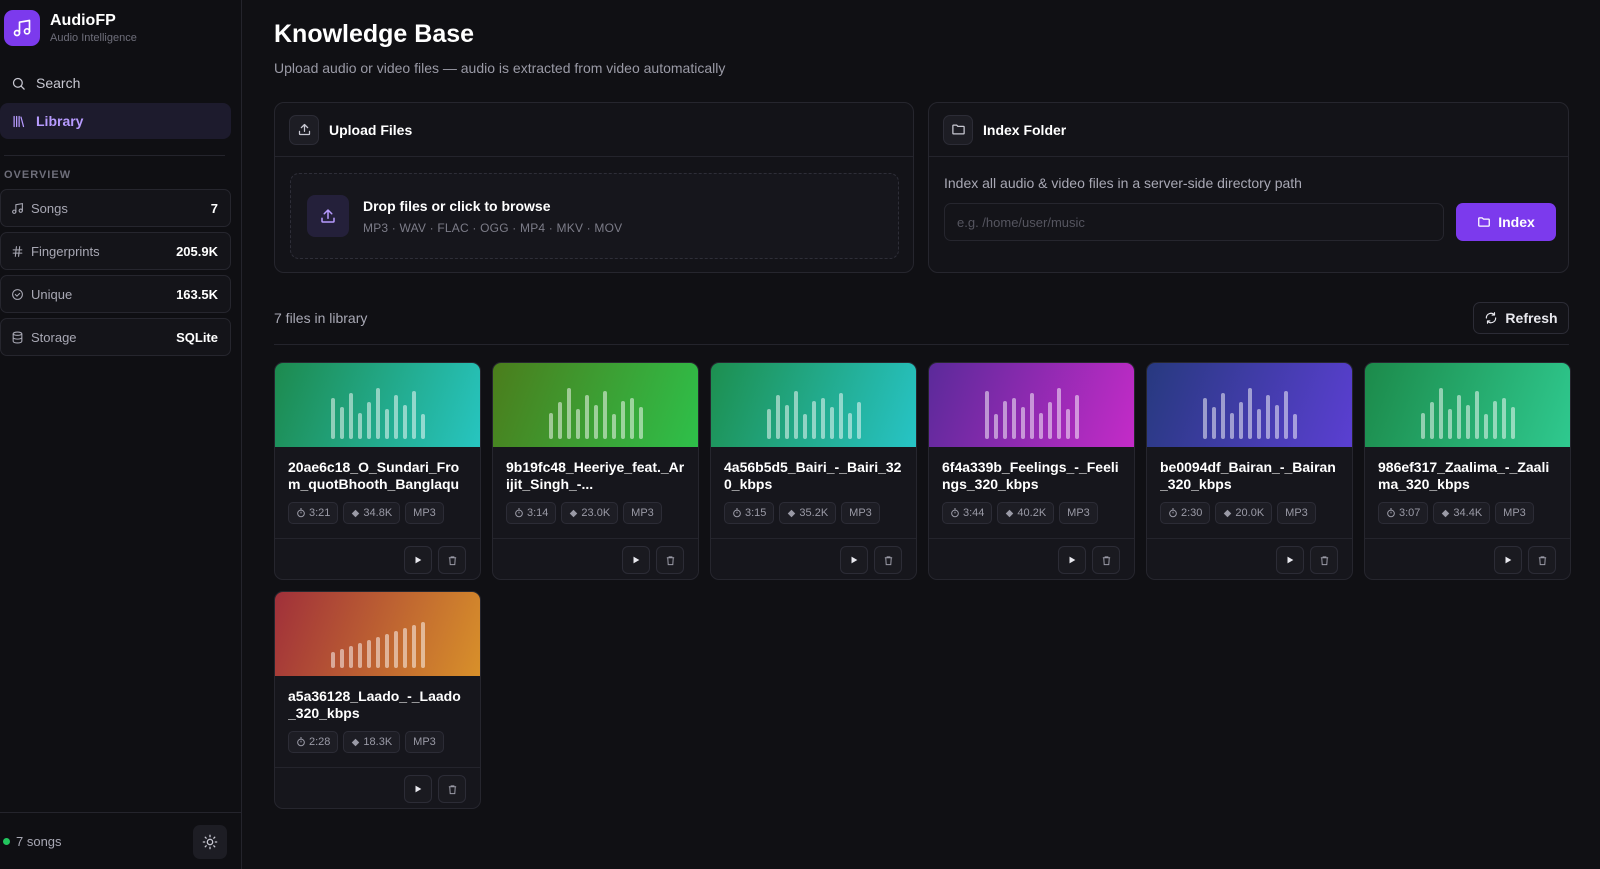  What do you see at coordinates (321, 318) in the screenshot?
I see `library-count: 7 files in library` at bounding box center [321, 318].